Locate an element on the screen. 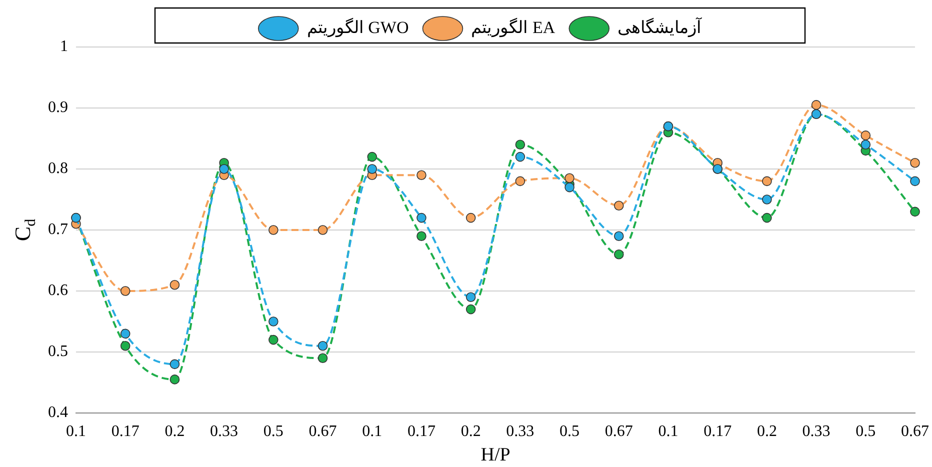  y-tick-label: 0.8 is located at coordinates (58, 169).